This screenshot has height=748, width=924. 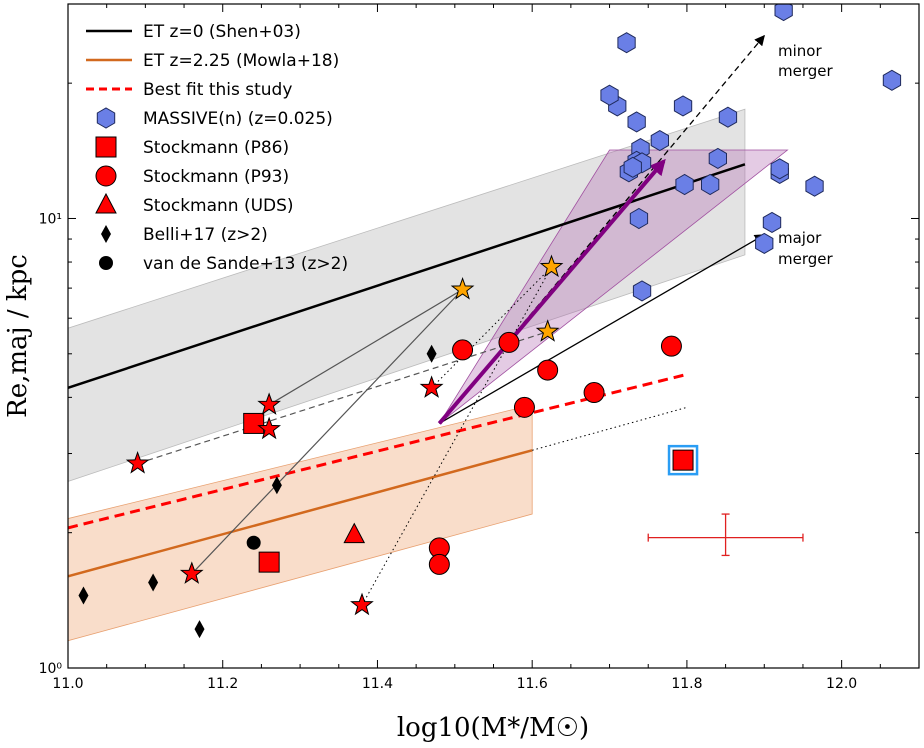 I want to click on mowla18-line, so click(x=300, y=513).